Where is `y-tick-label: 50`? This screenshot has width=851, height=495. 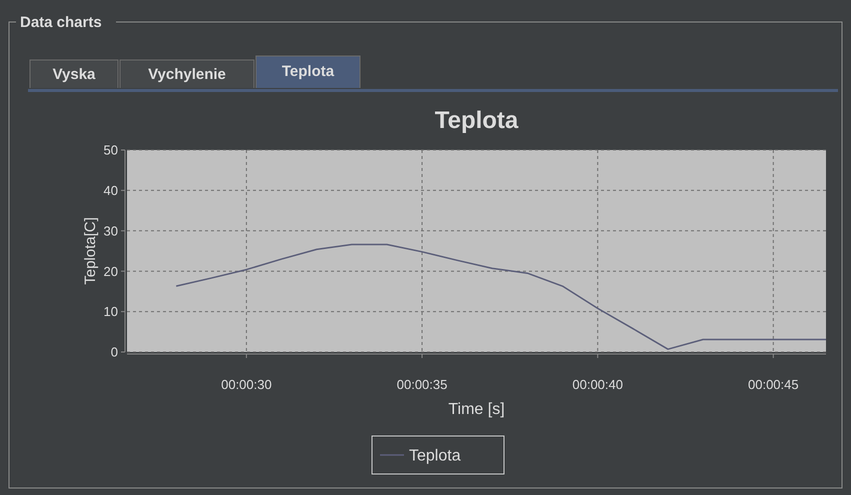
y-tick-label: 50 is located at coordinates (111, 150).